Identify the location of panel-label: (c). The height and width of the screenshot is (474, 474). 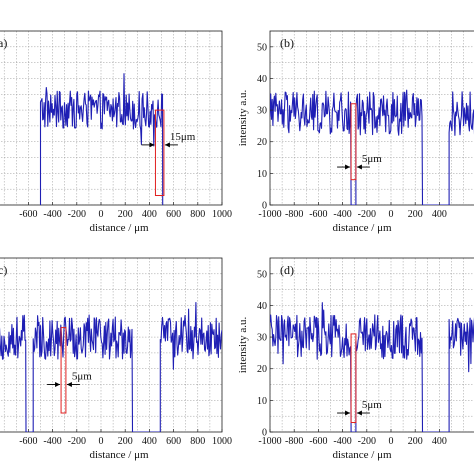
(3, 270).